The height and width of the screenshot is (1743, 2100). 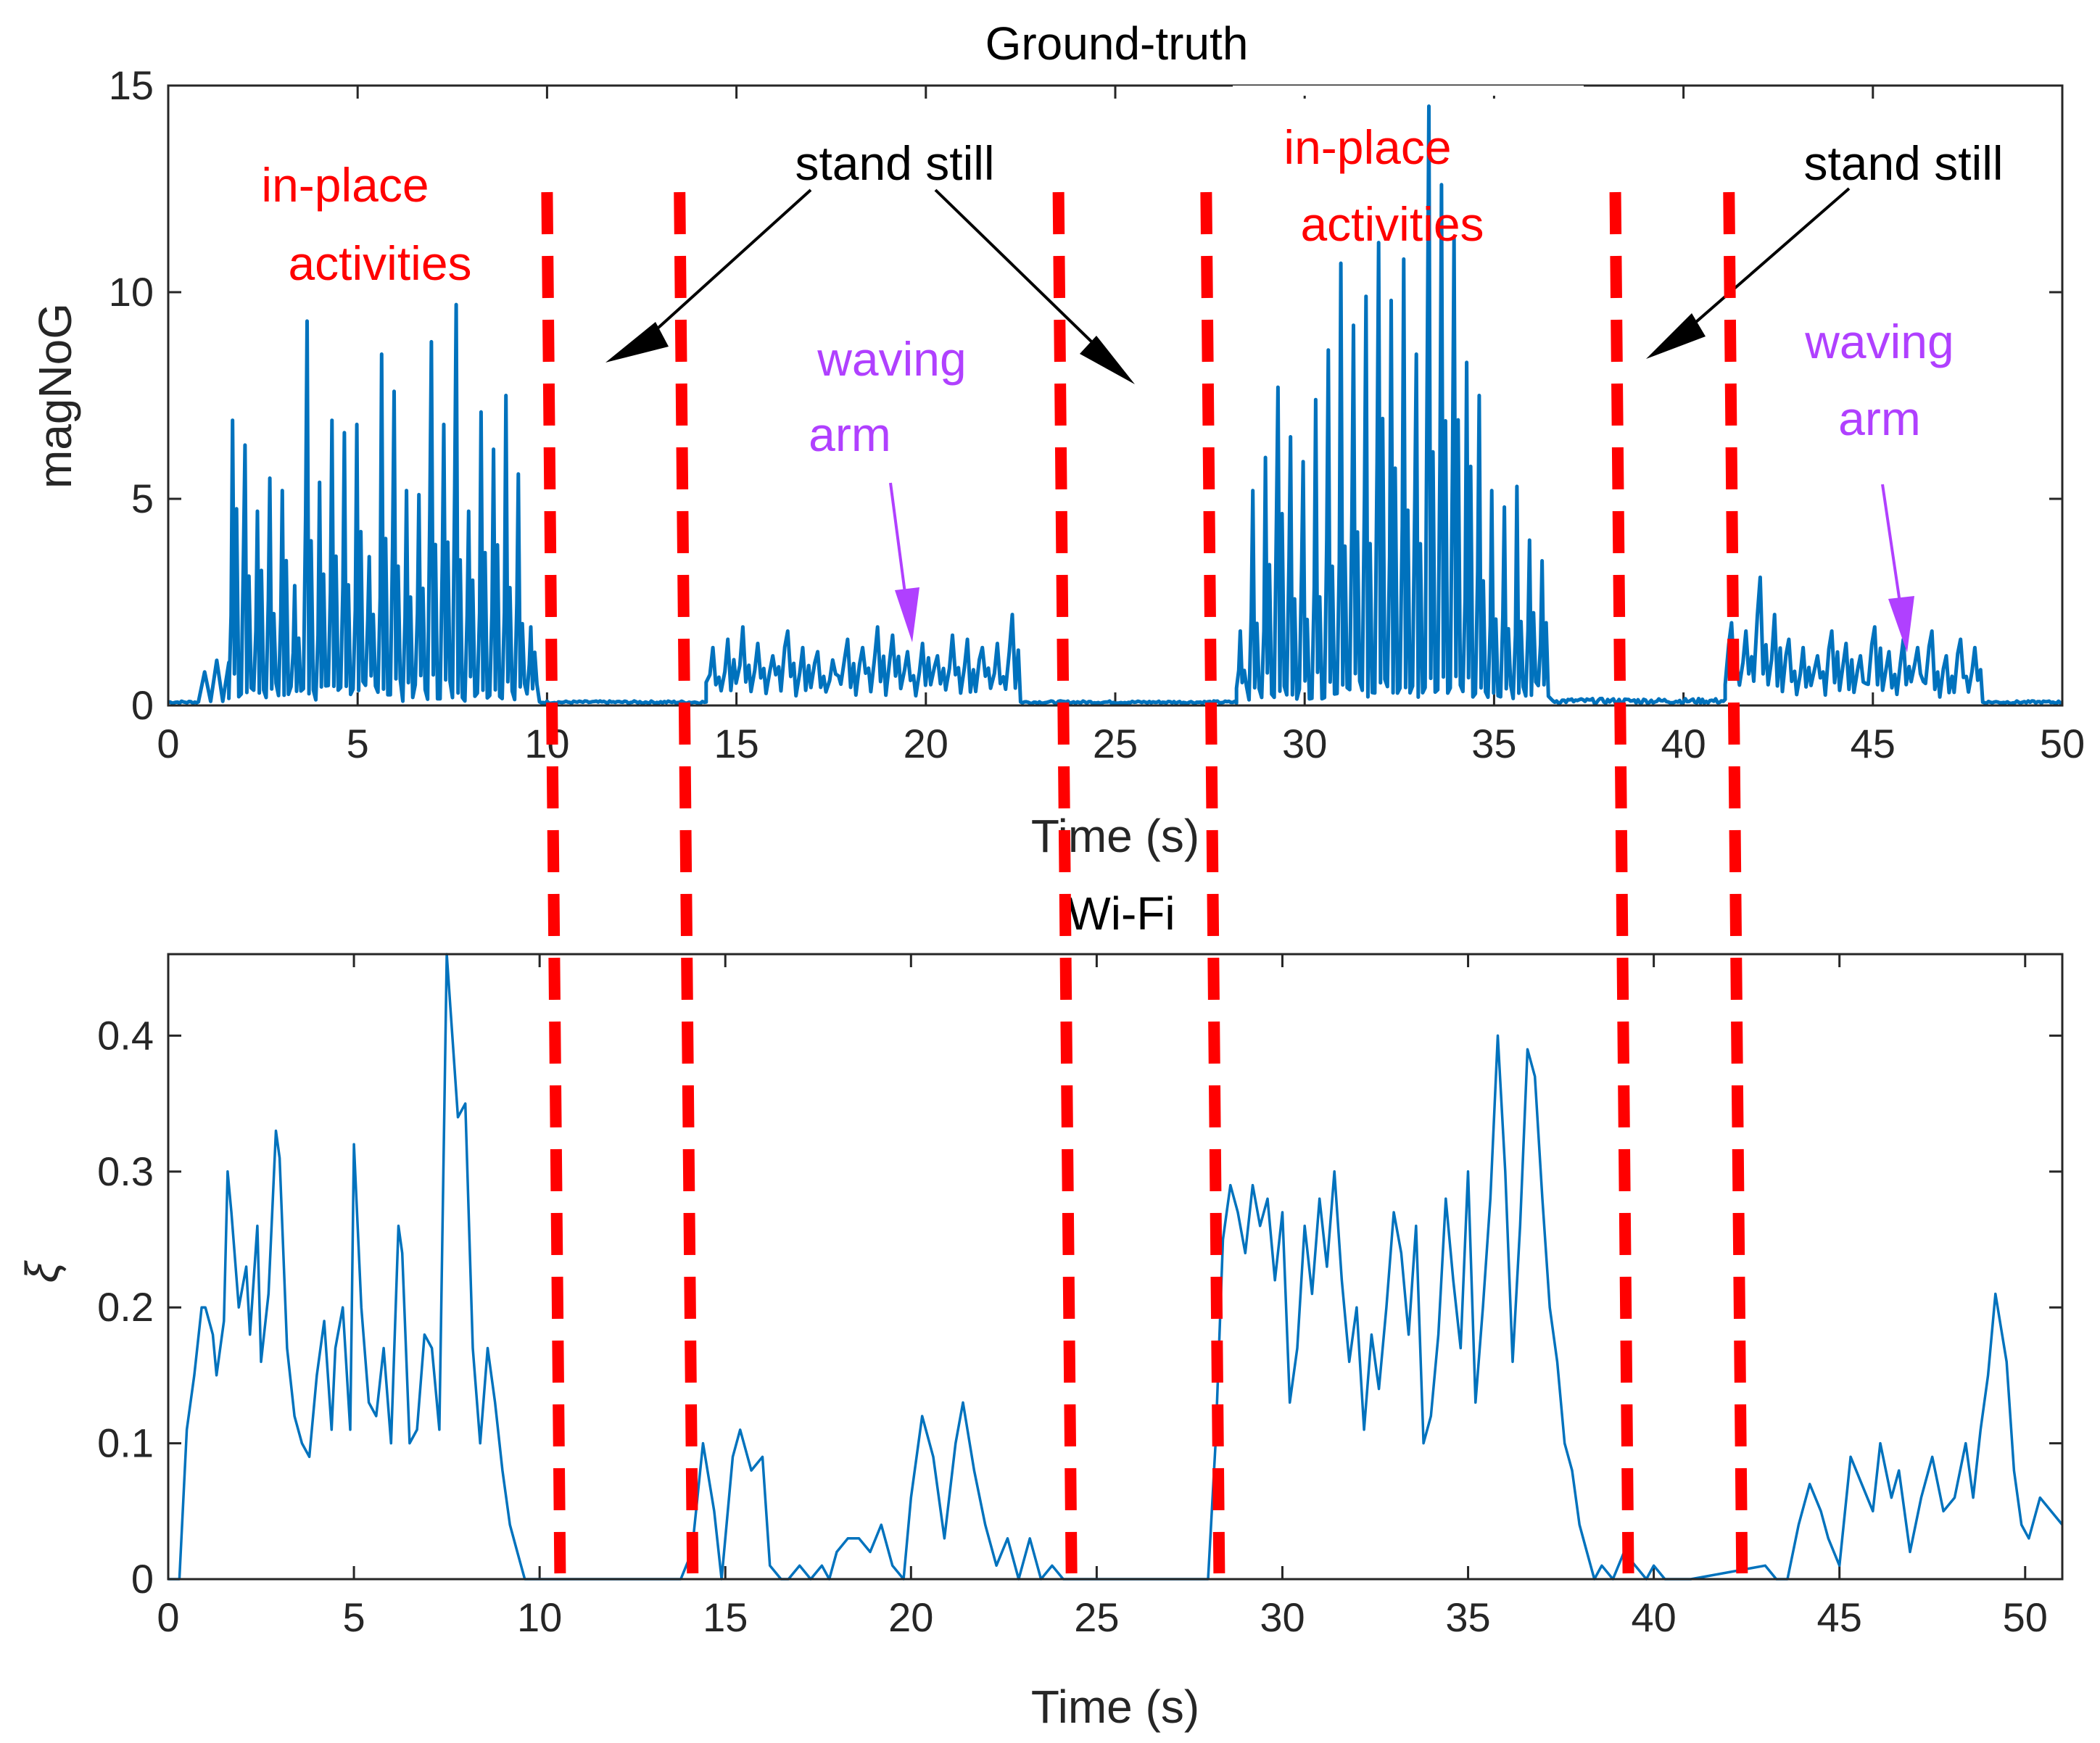 I want to click on wifi-xtick-label: 30, so click(x=1282, y=1617).